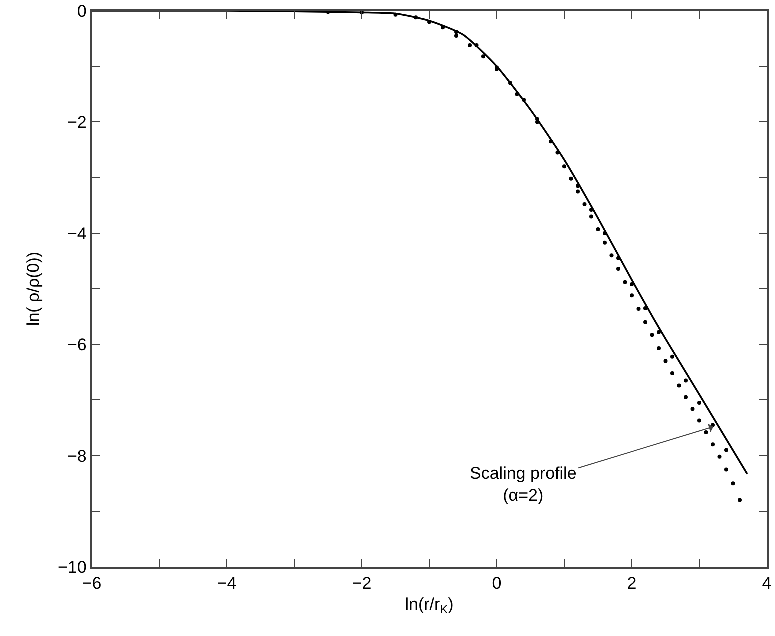  What do you see at coordinates (362, 584) in the screenshot?
I see `x-tick-label: −2` at bounding box center [362, 584].